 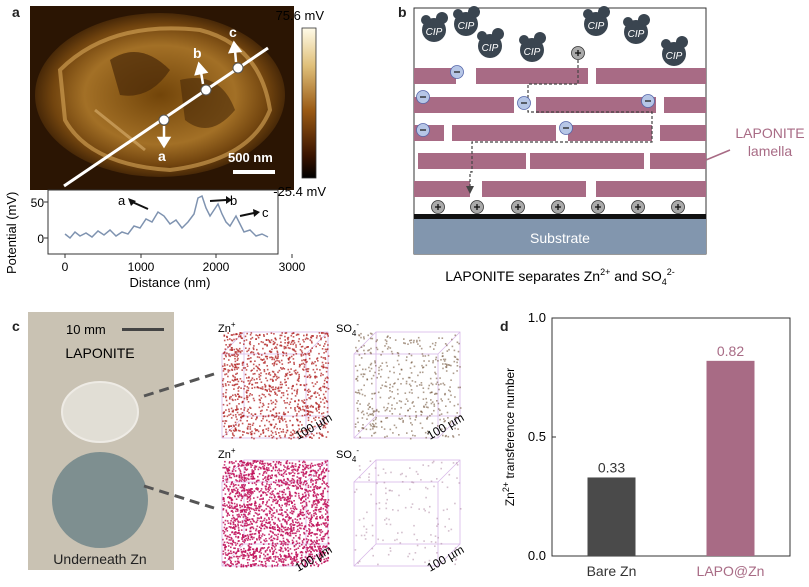 I want to click on photo-bottom-label: Underneath Zn, so click(x=99, y=559).